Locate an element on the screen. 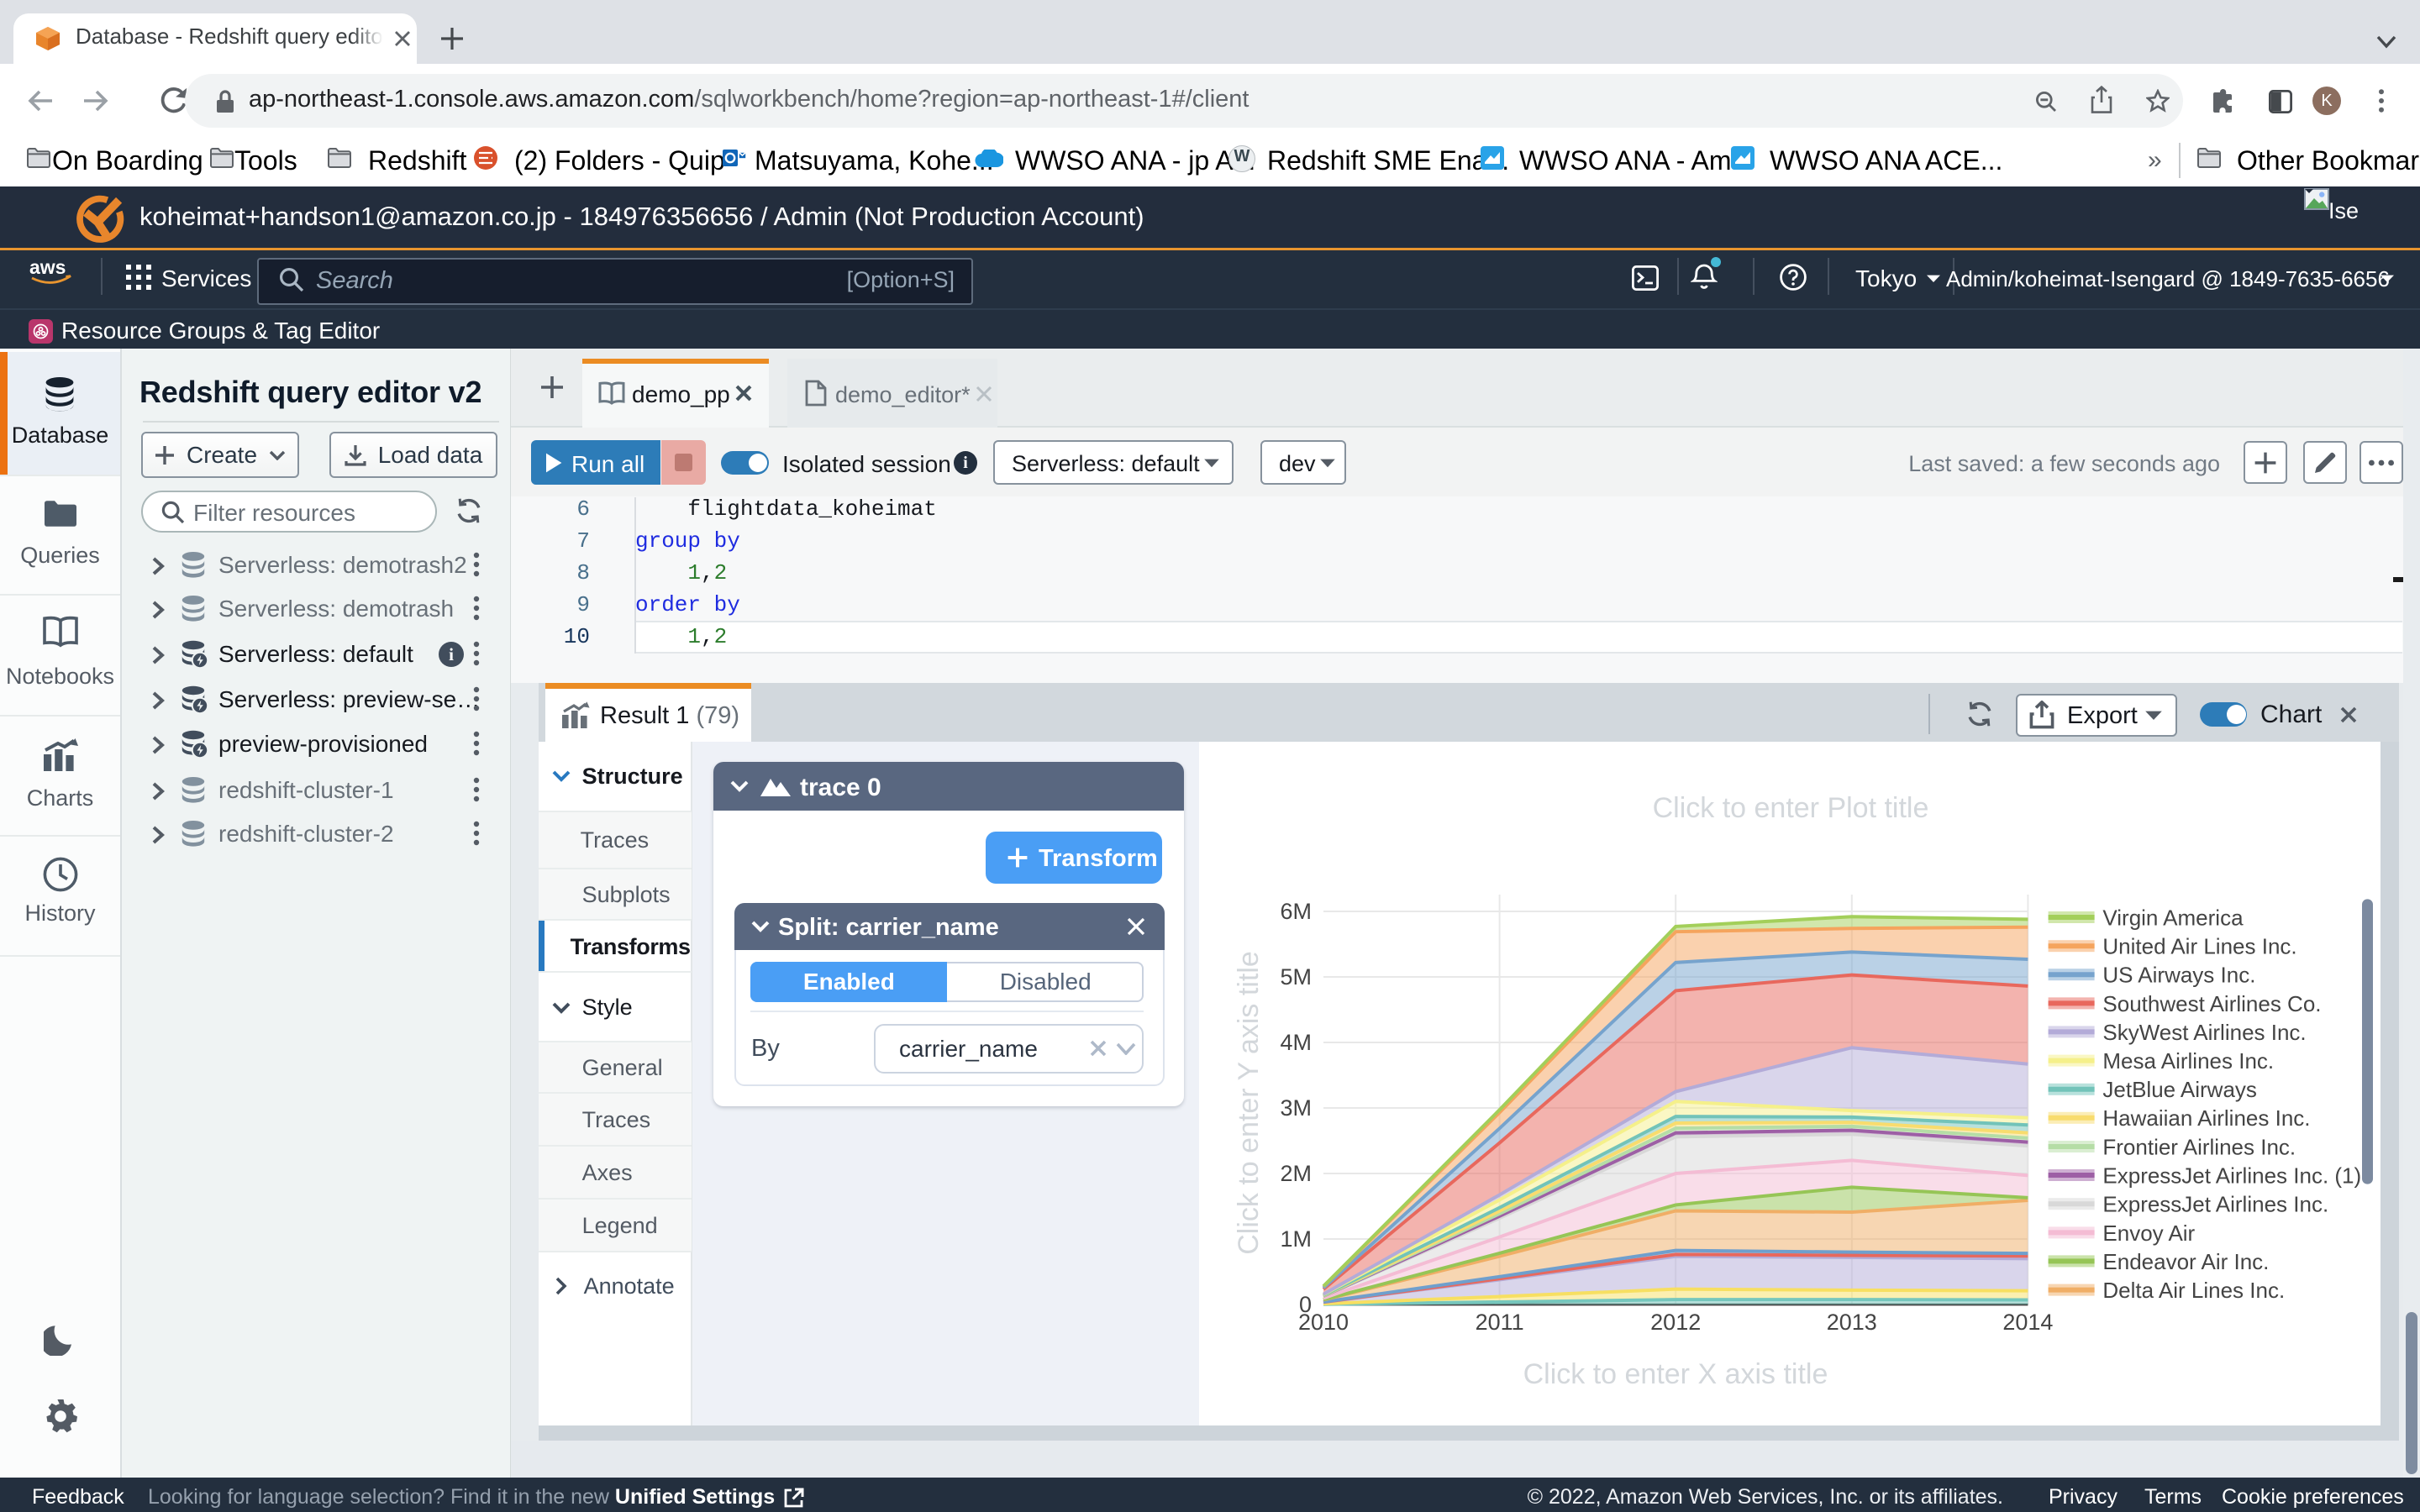 The image size is (2420, 1512). svg-text: 2013 is located at coordinates (1852, 1322).